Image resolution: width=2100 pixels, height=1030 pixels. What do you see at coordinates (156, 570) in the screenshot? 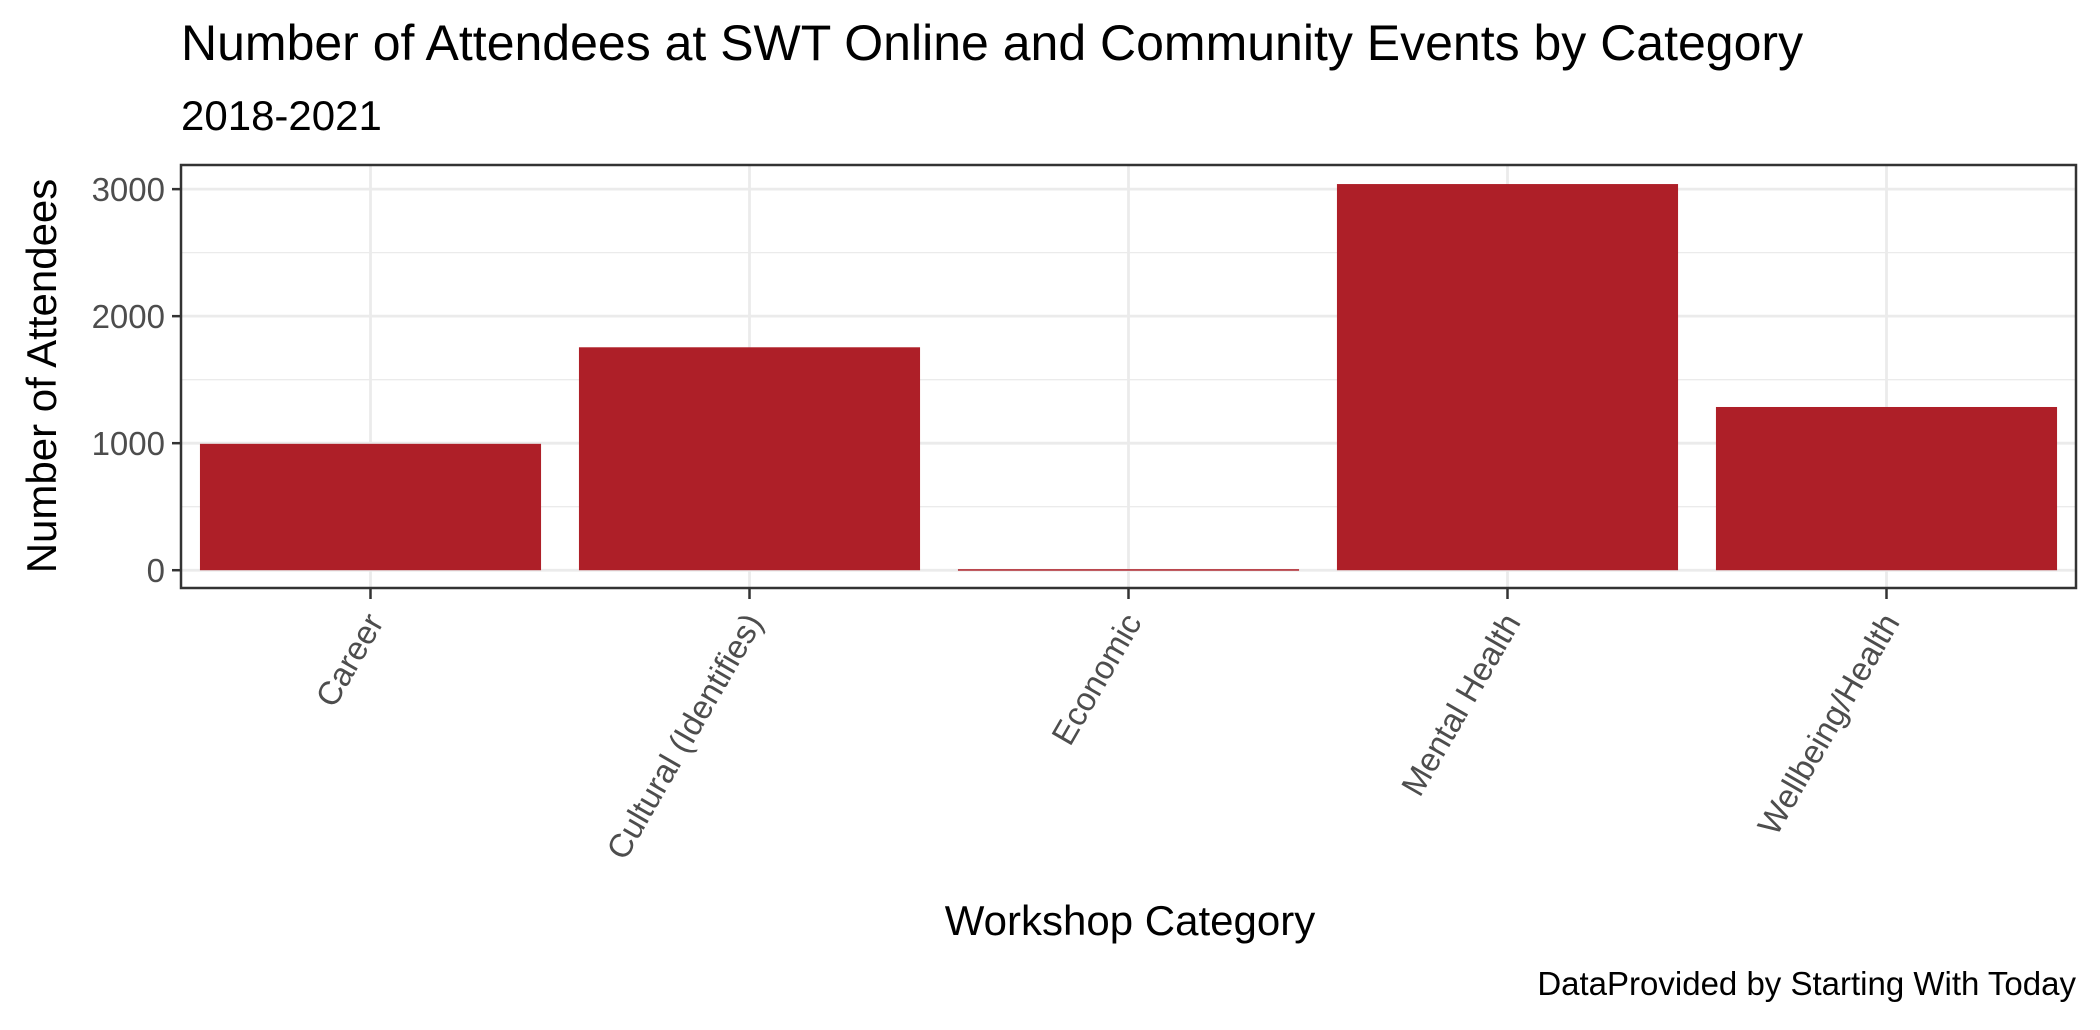
I see `y-tick-label: 0` at bounding box center [156, 570].